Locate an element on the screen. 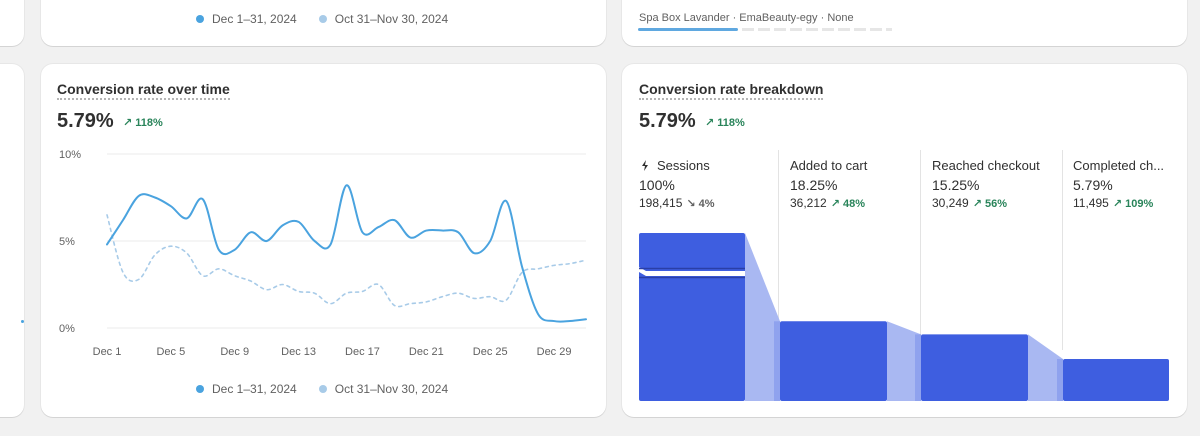 The width and height of the screenshot is (1200, 436). top-right-card: Spa Box Lavander · EmaBeauty-egy · None is located at coordinates (904, 23).